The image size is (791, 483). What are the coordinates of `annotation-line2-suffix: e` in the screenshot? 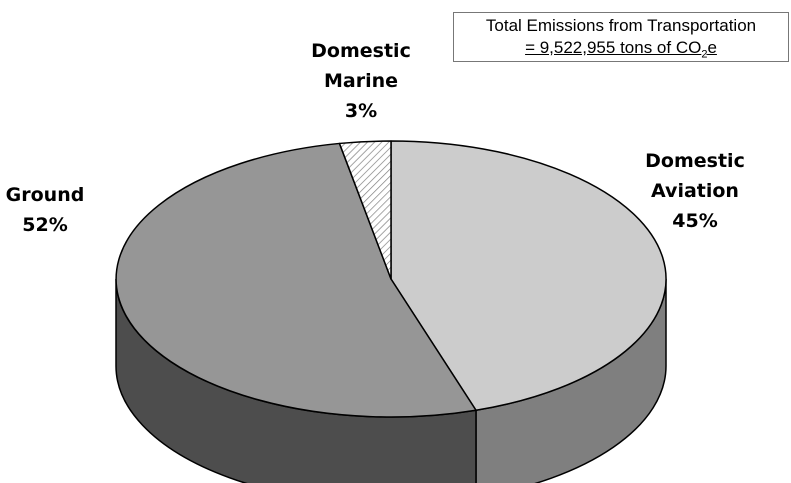 It's located at (712, 47).